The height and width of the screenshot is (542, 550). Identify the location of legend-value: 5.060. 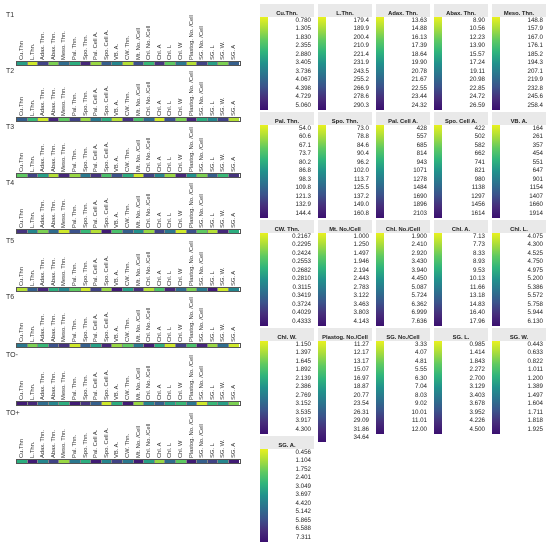
(303, 105).